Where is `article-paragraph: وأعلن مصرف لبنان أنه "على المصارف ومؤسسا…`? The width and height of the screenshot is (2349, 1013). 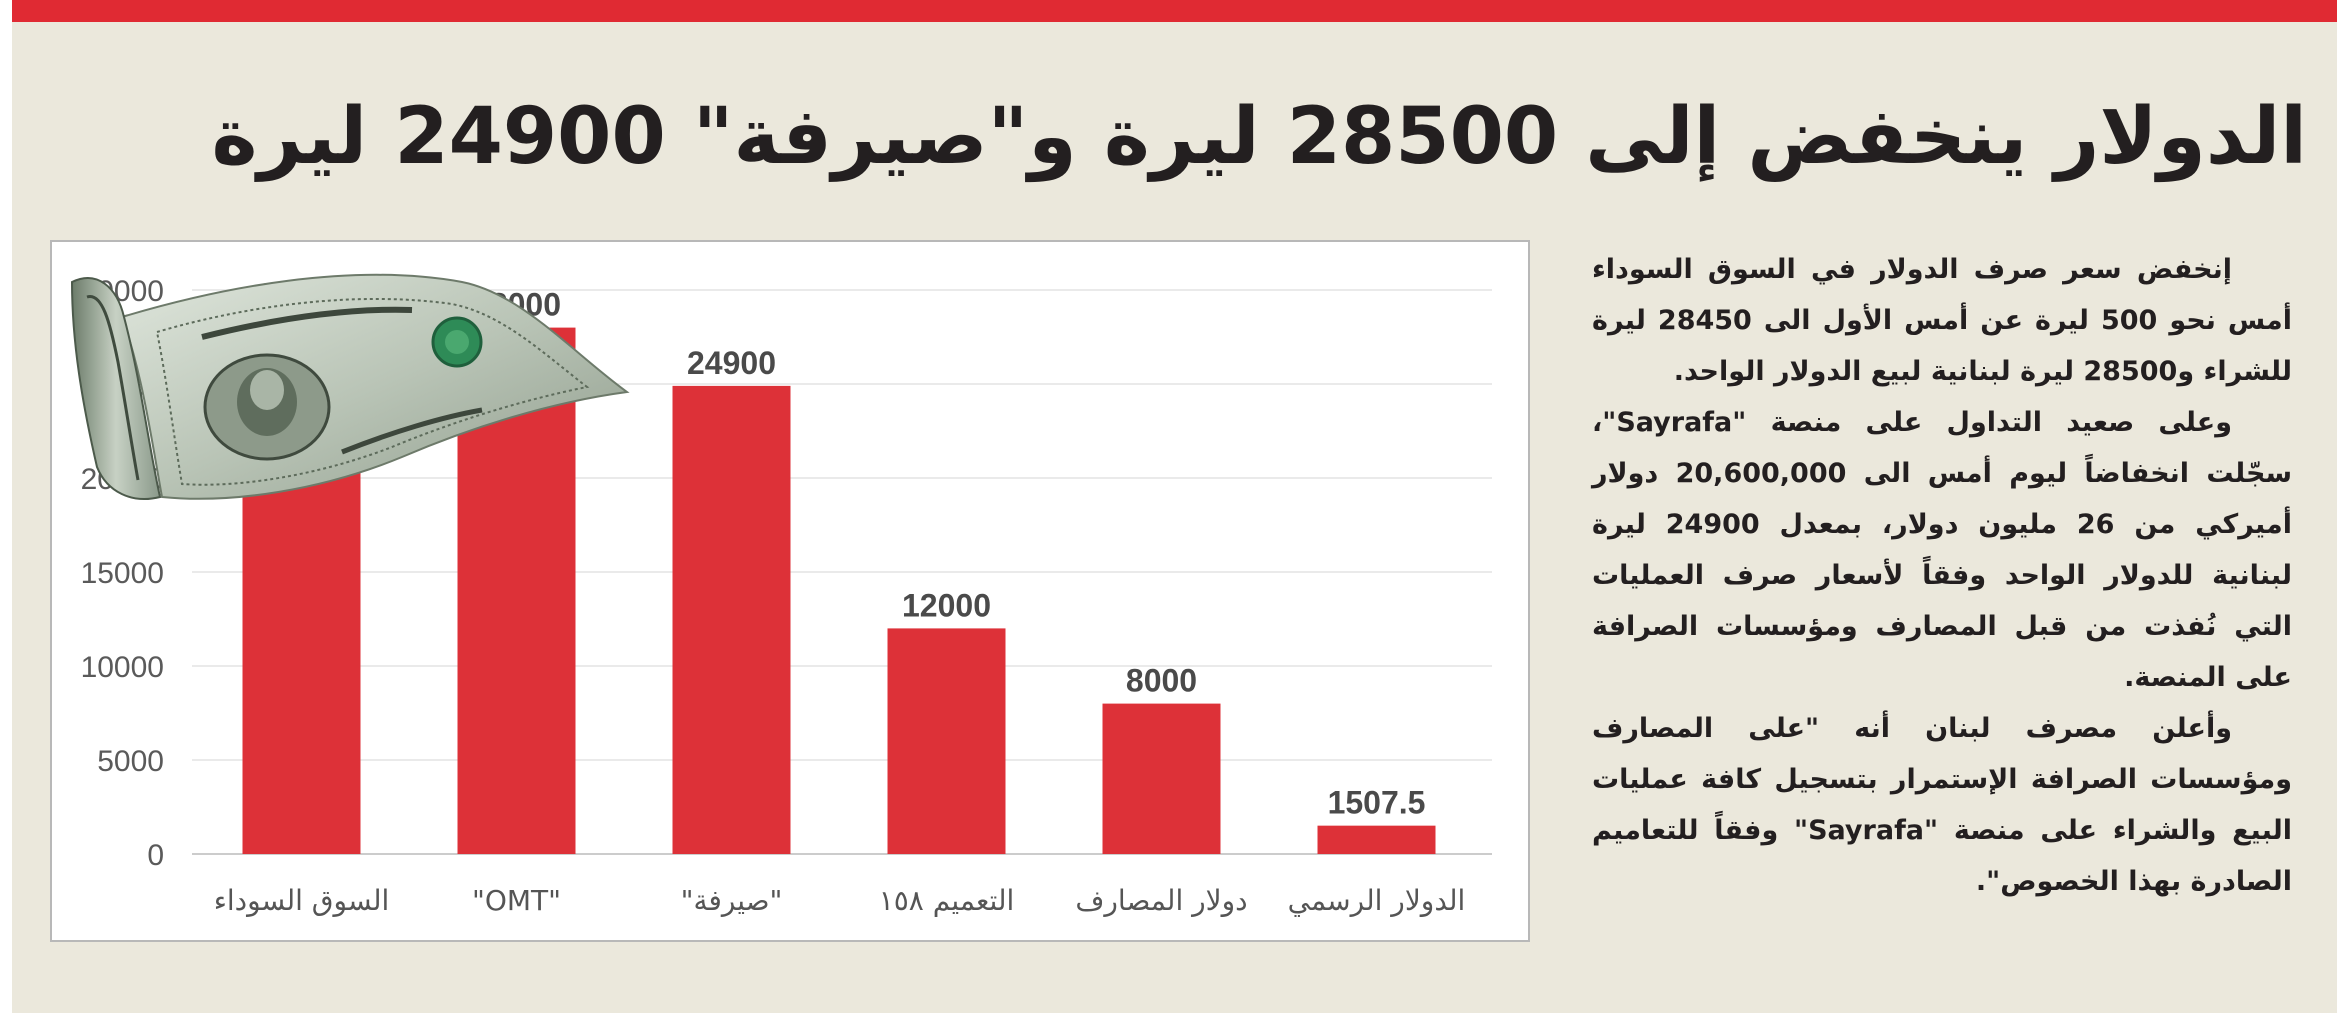 article-paragraph: وأعلن مصرف لبنان أنه "على المصارف ومؤسسا… is located at coordinates (1942, 805).